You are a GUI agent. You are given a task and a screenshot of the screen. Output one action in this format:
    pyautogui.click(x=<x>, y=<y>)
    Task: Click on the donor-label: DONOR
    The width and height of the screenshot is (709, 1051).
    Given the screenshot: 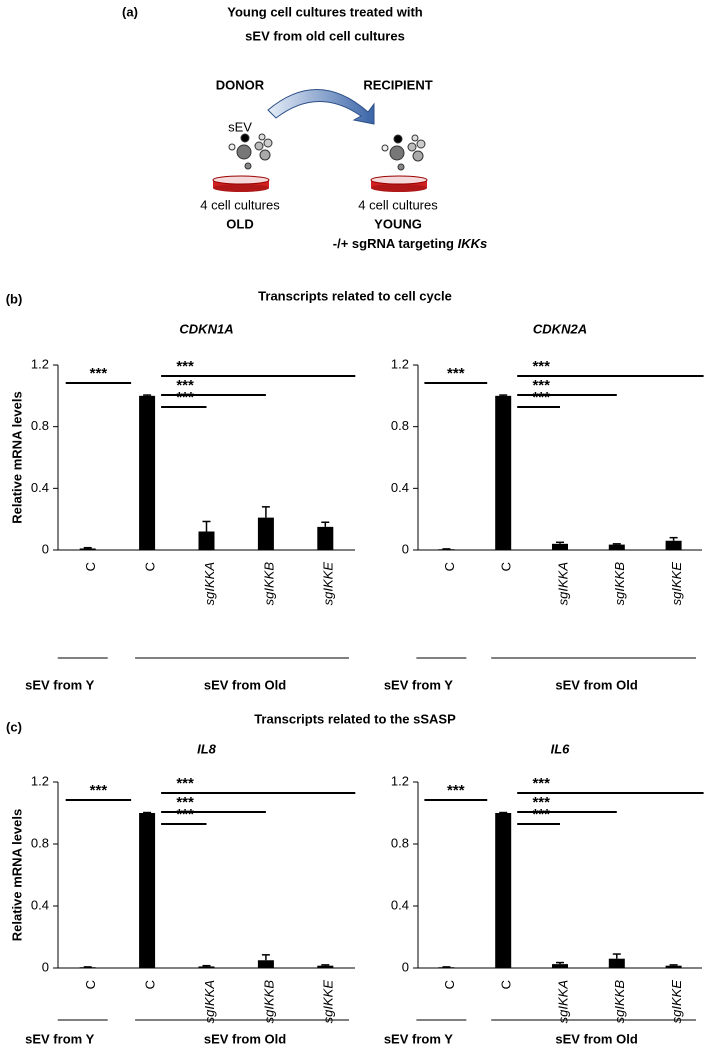 What is the action you would take?
    pyautogui.click(x=240, y=84)
    